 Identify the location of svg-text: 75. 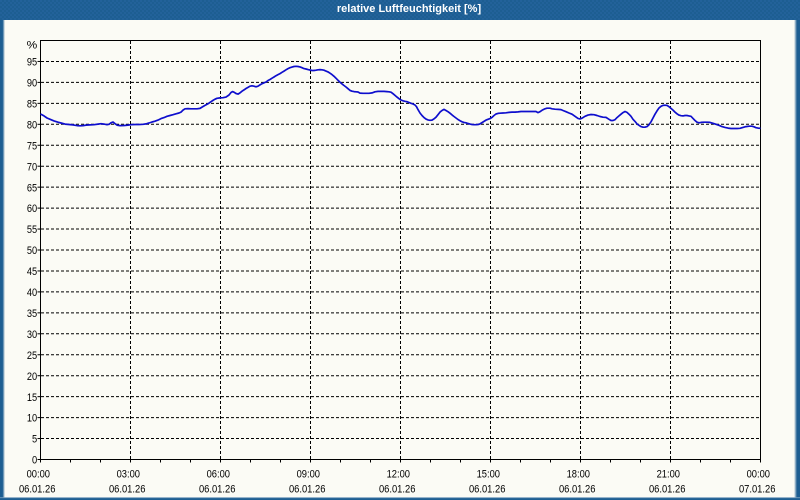
(32, 146).